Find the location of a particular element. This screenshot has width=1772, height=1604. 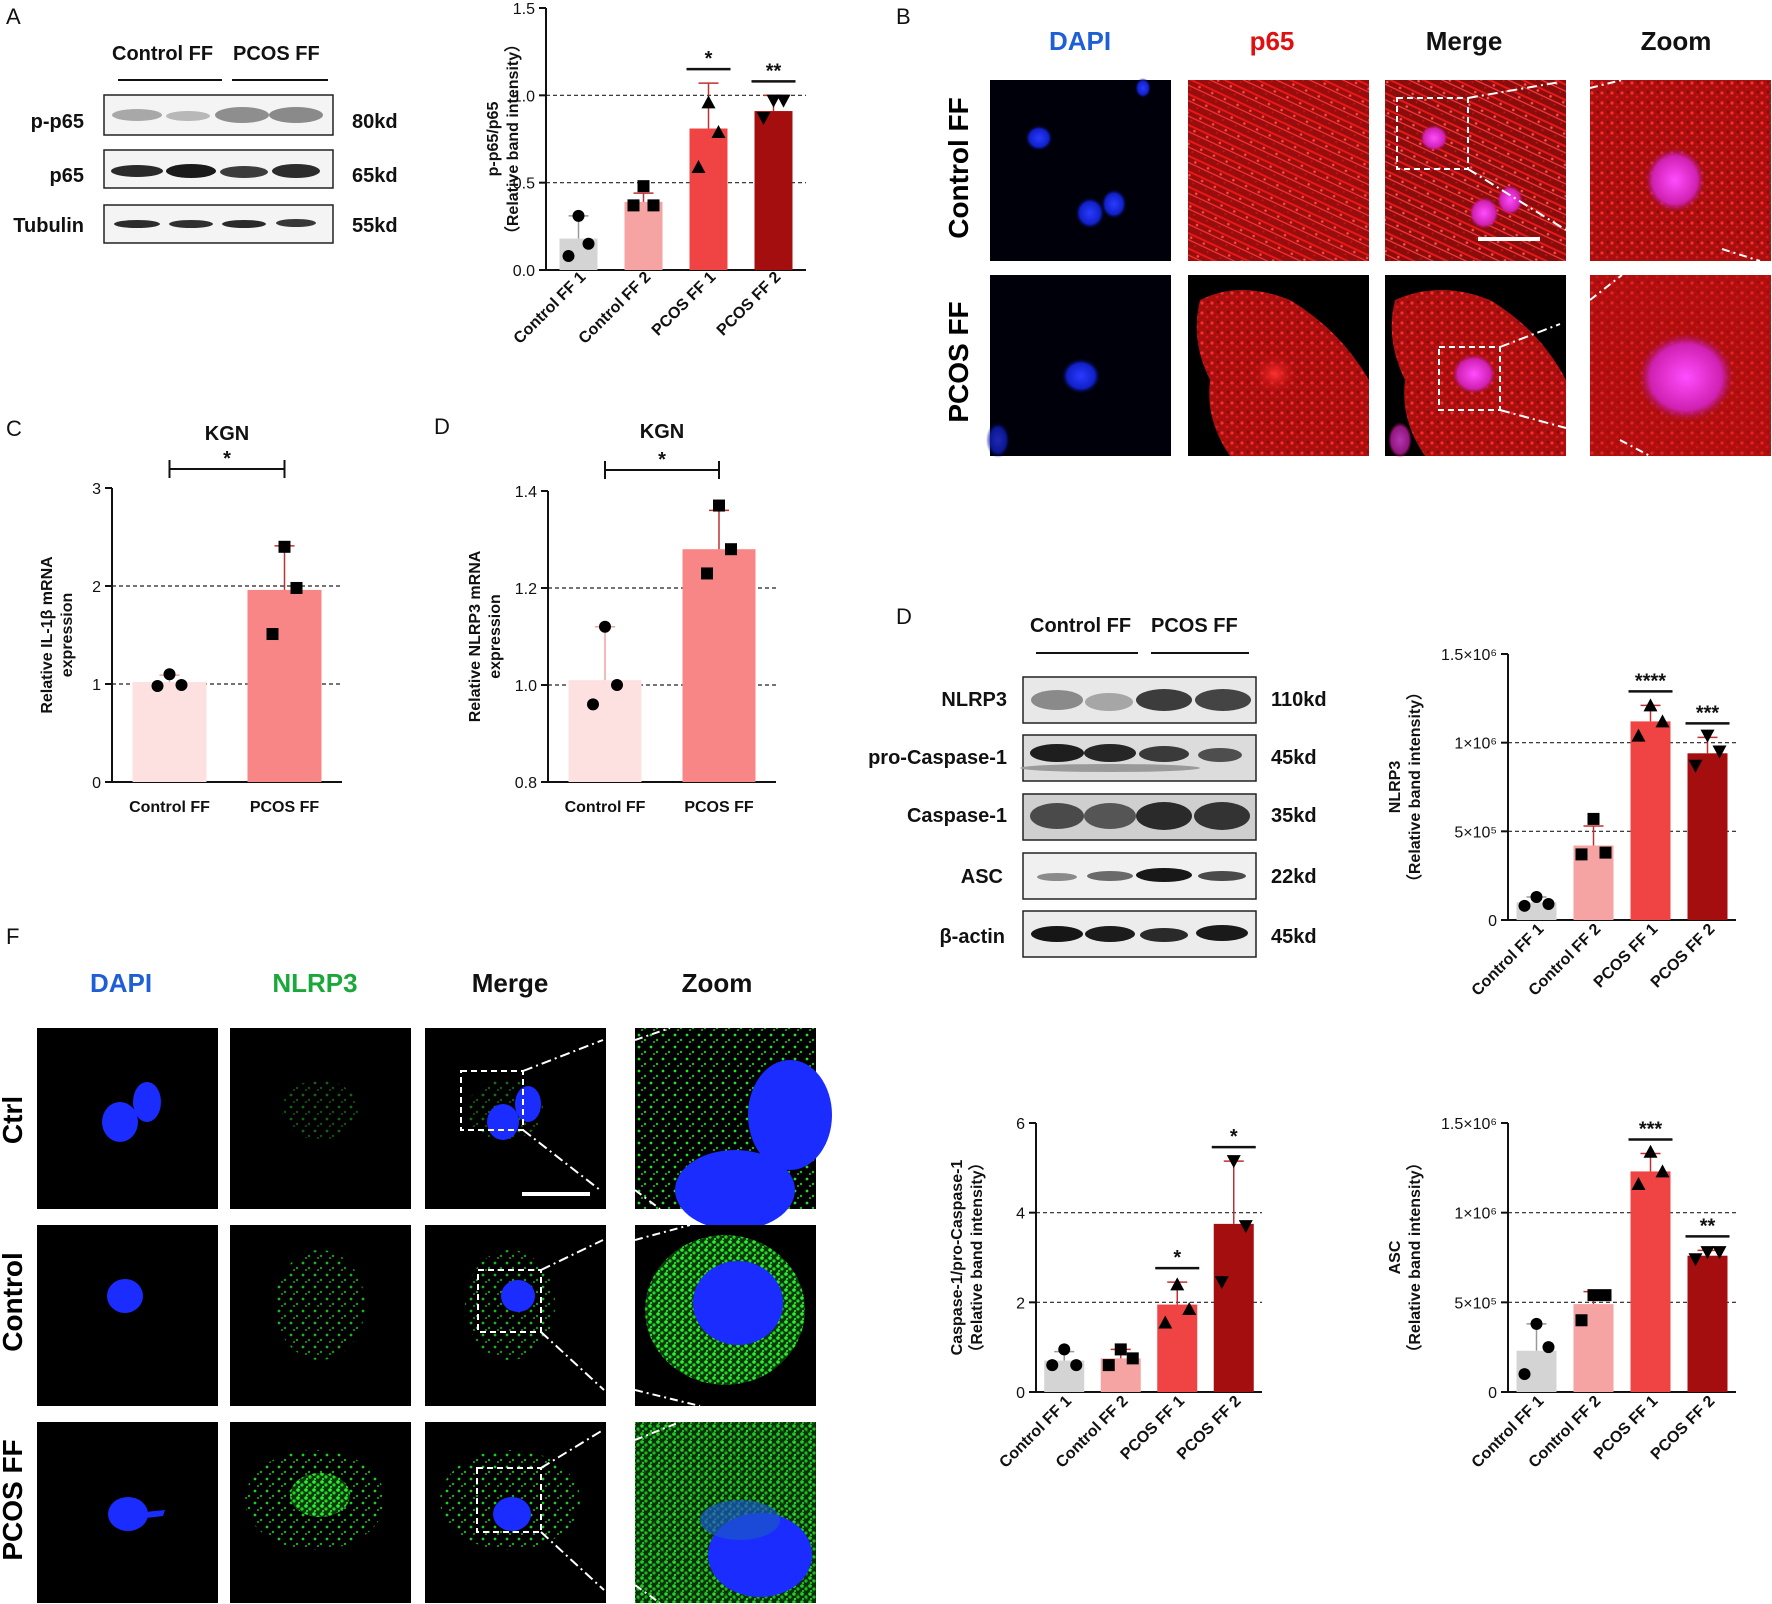

y-tick-label: 1.2 is located at coordinates (526, 589).